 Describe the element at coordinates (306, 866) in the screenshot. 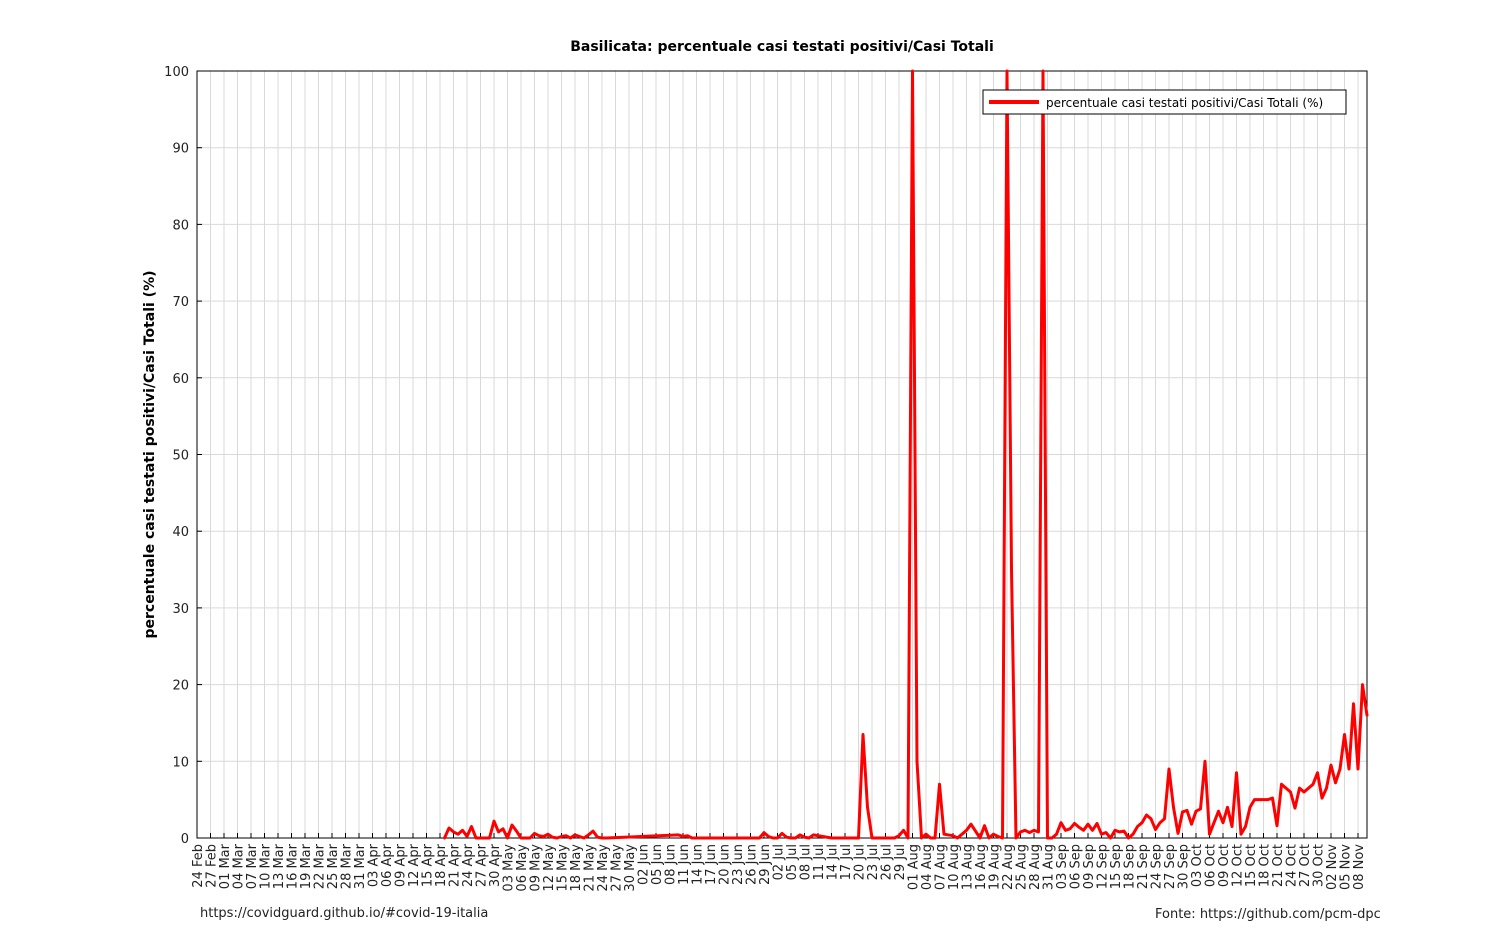

I see `x-tick-label: 19 Mar` at that location.